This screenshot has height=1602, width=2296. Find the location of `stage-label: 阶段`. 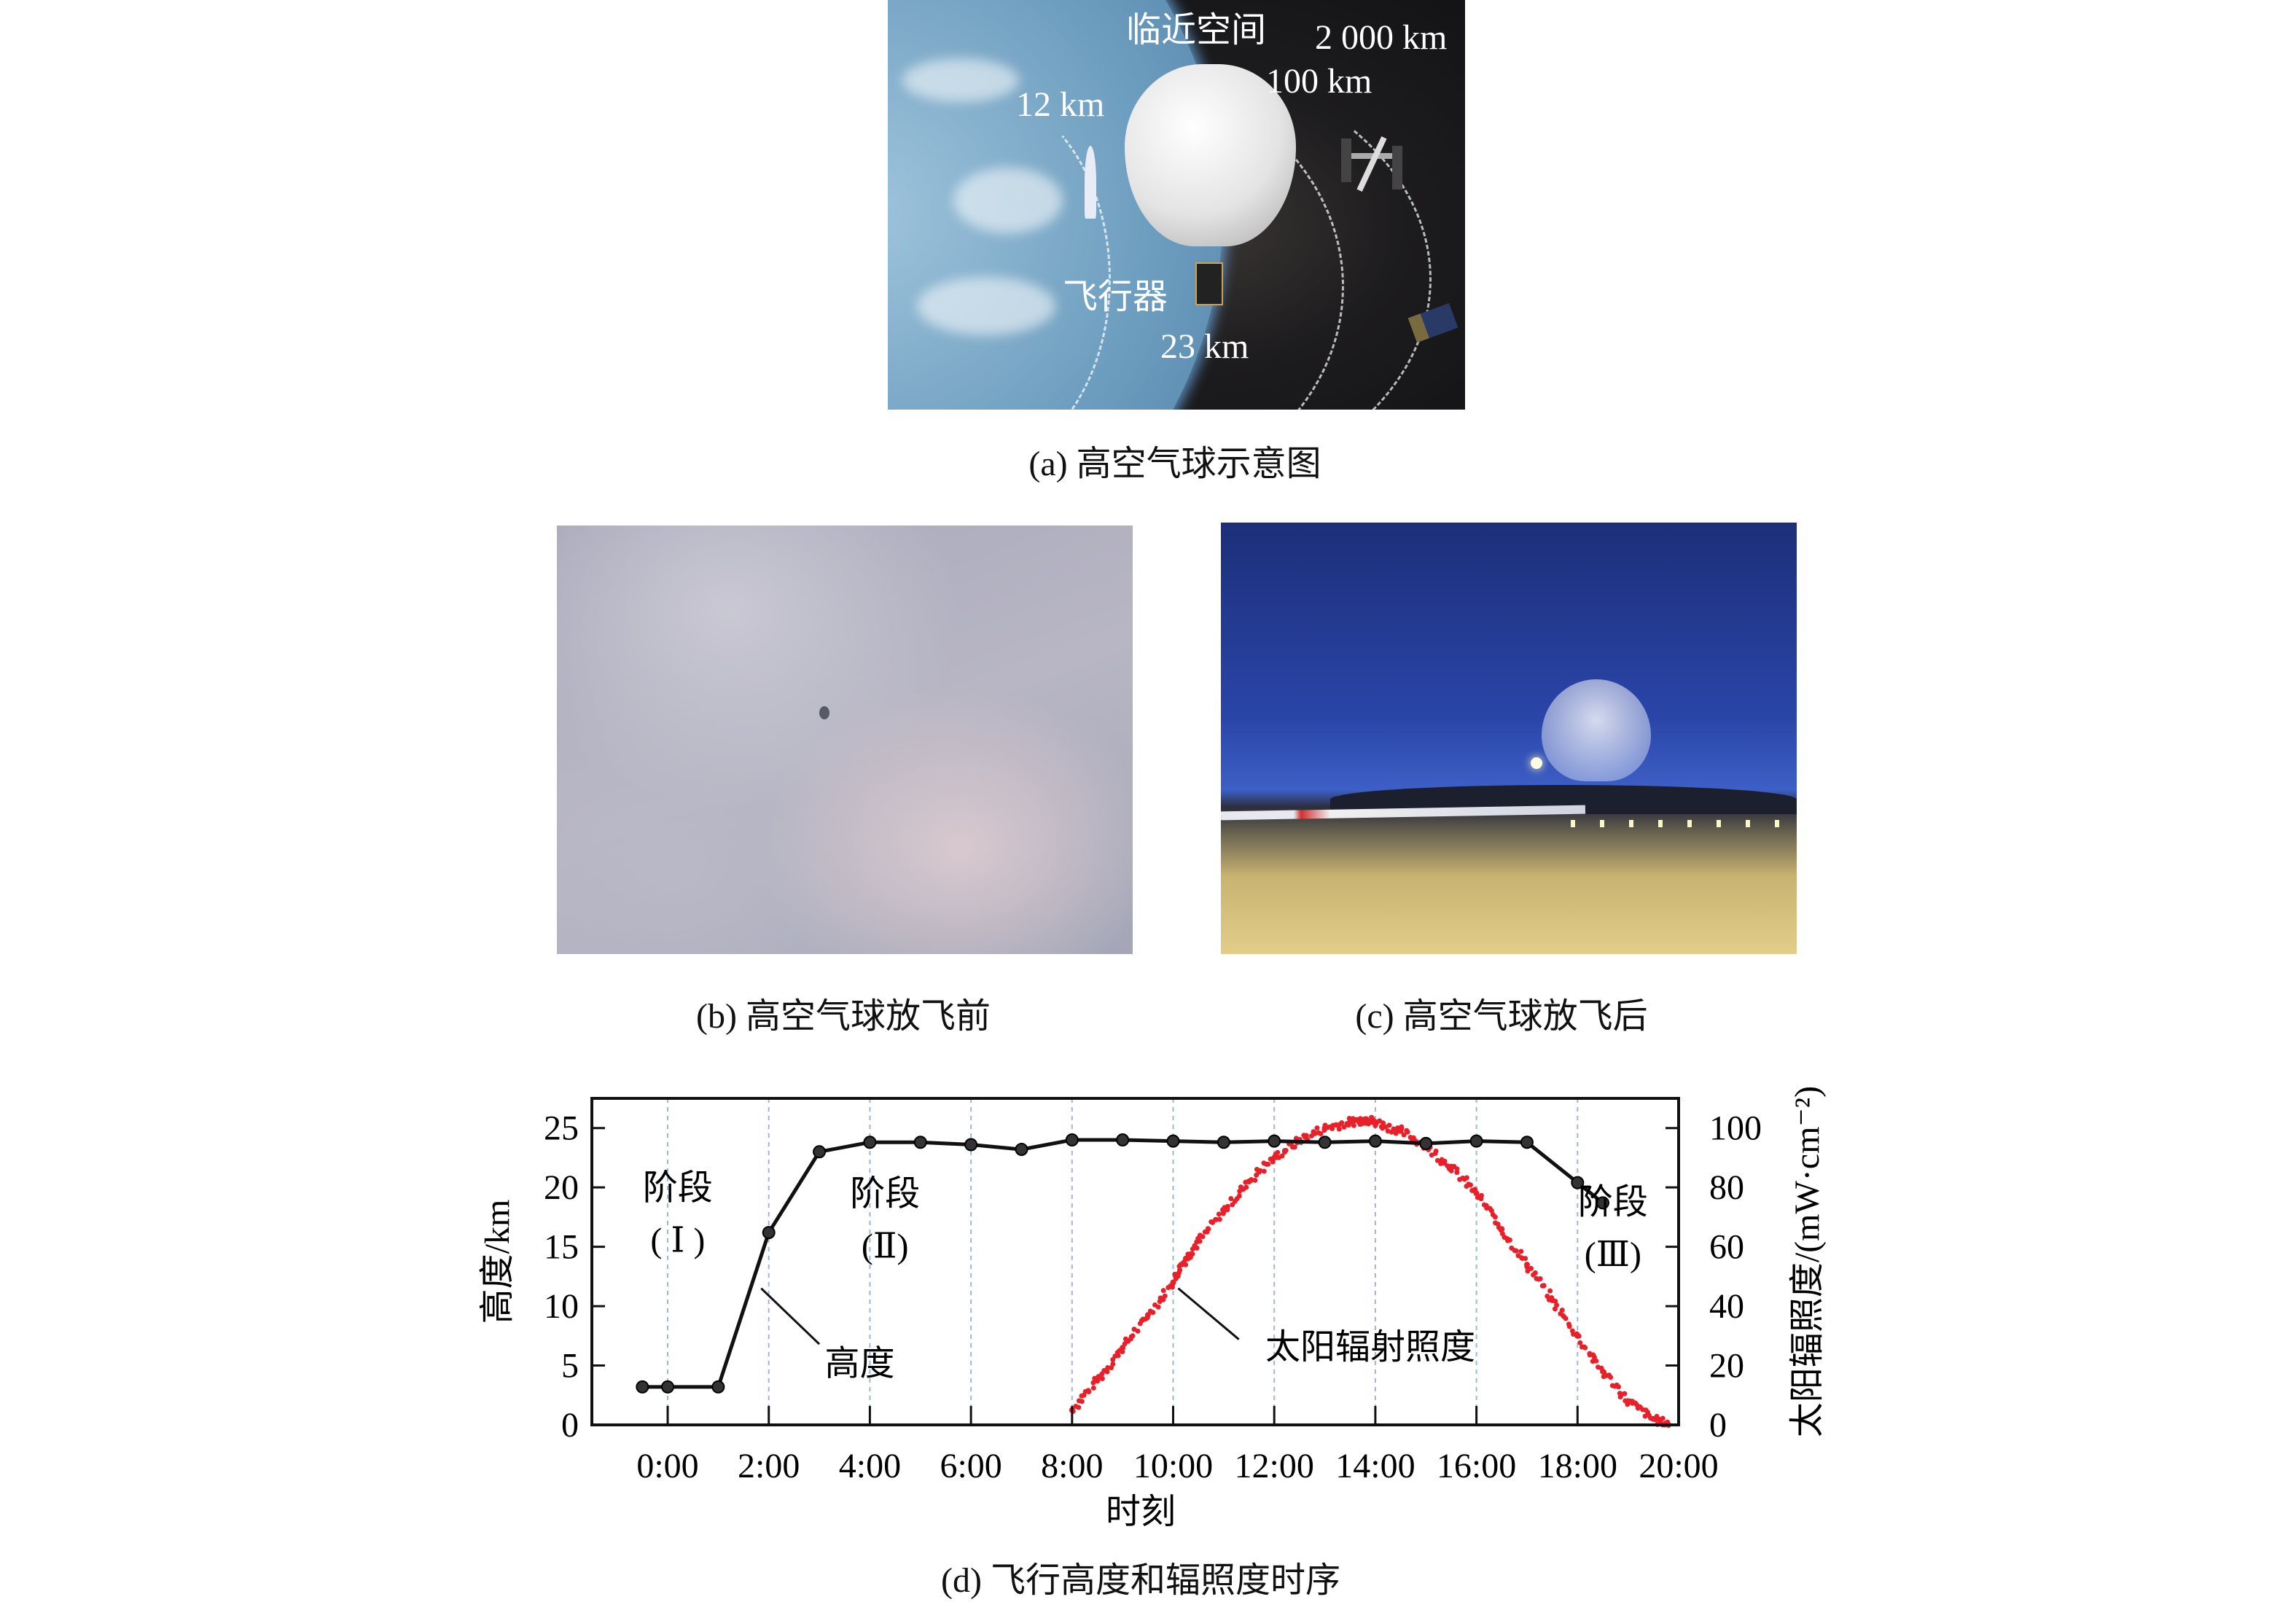

stage-label: 阶段 is located at coordinates (678, 1187).